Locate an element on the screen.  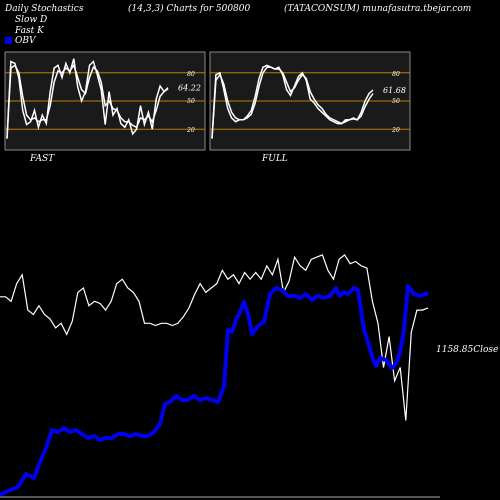
fast-tick-label-20: 20 is located at coordinates (190, 130).